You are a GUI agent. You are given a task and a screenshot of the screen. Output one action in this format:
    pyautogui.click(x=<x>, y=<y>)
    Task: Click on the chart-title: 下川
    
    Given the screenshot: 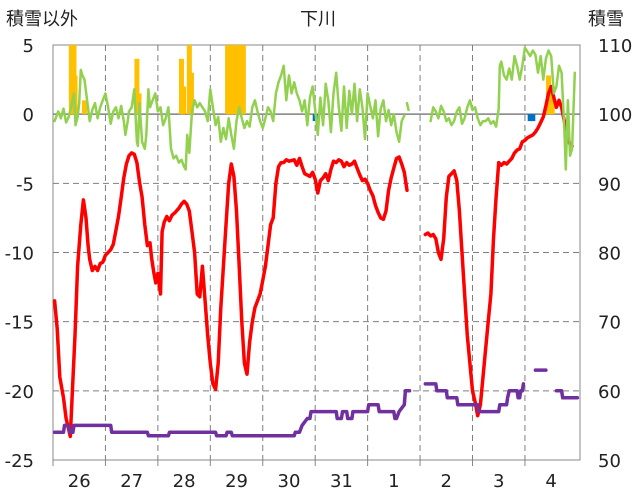 What is the action you would take?
    pyautogui.click(x=318, y=19)
    